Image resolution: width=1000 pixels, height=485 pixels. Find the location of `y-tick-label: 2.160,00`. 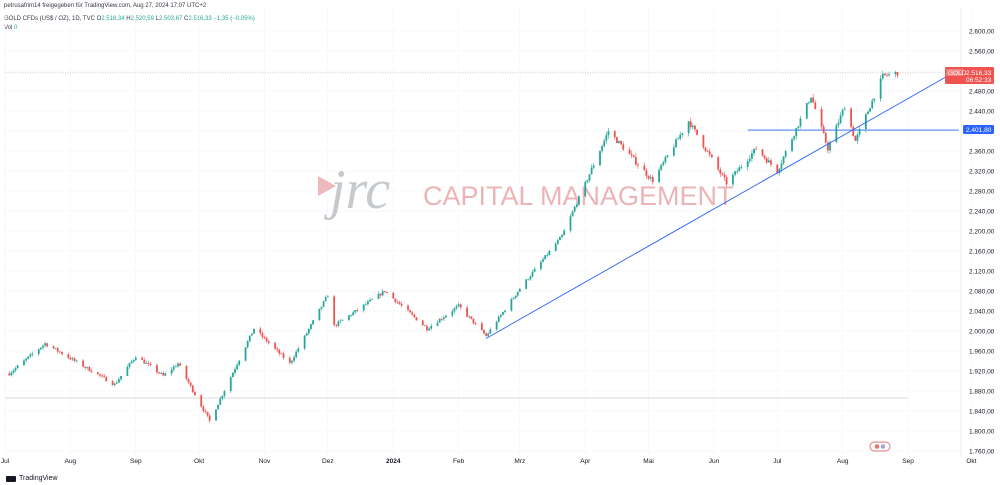

y-tick-label: 2.160,00 is located at coordinates (982, 251).